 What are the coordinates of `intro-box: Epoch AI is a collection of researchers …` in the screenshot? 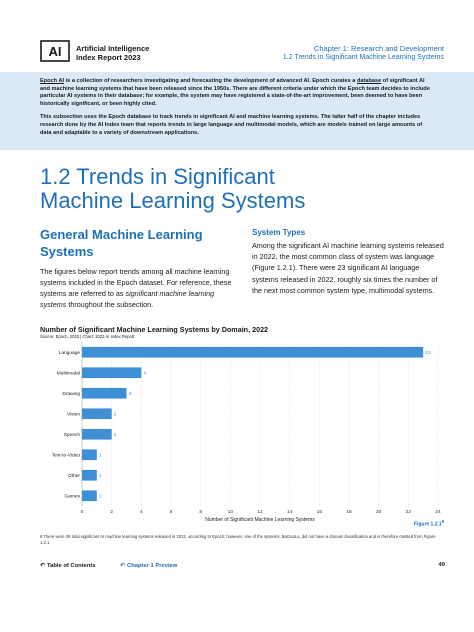 It's located at (237, 111).